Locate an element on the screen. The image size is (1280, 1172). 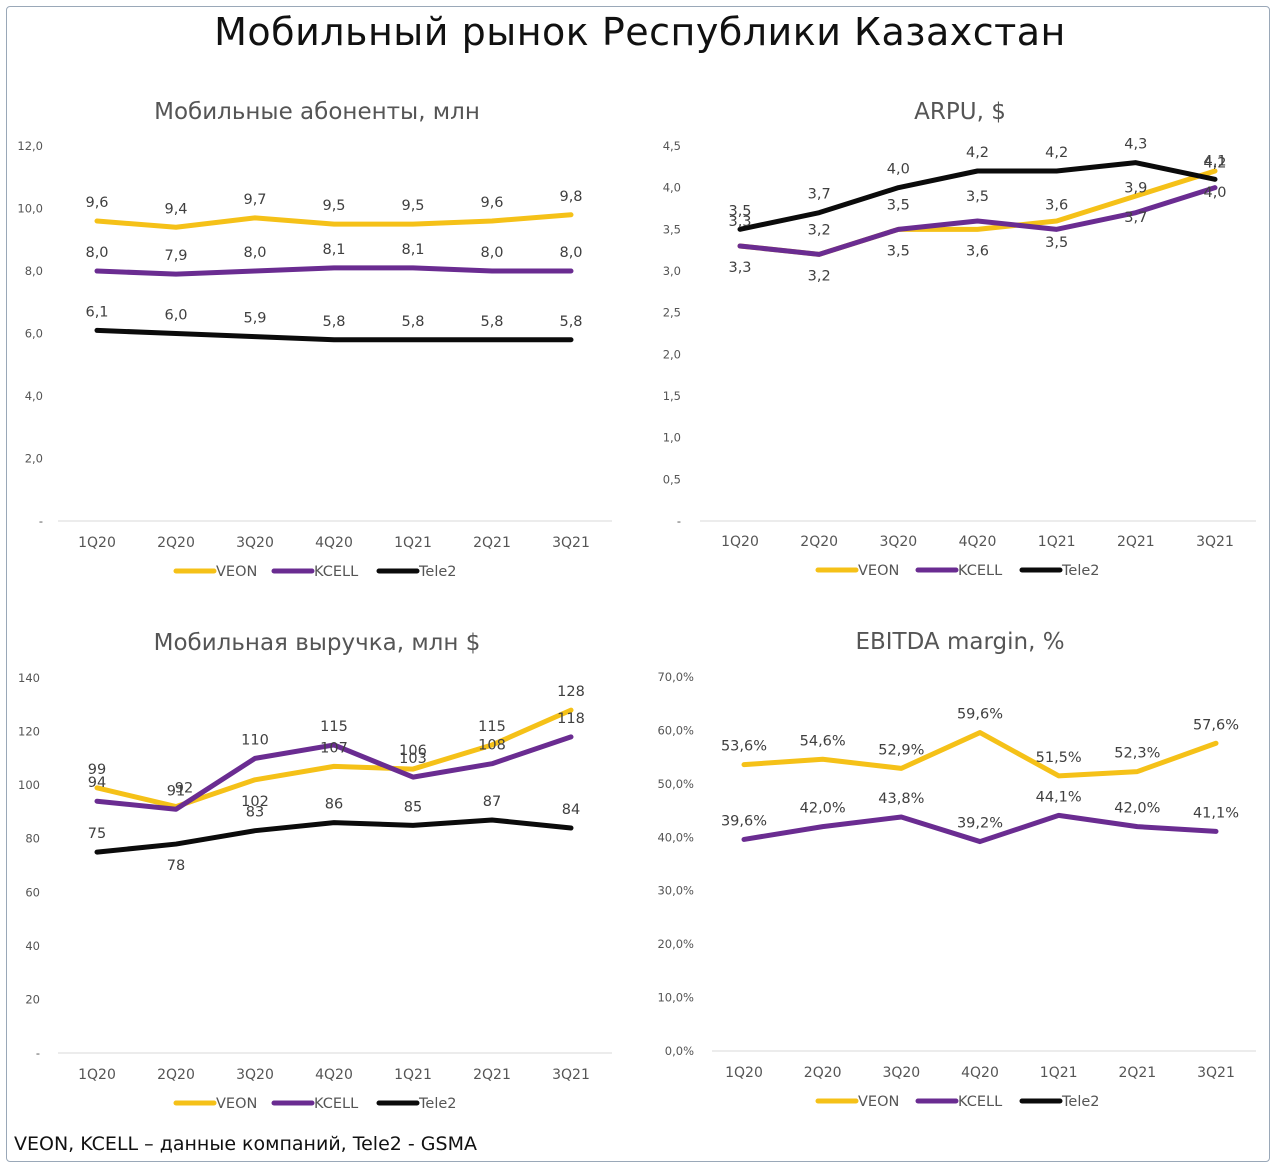
data-label: 41,1% is located at coordinates (1216, 813).